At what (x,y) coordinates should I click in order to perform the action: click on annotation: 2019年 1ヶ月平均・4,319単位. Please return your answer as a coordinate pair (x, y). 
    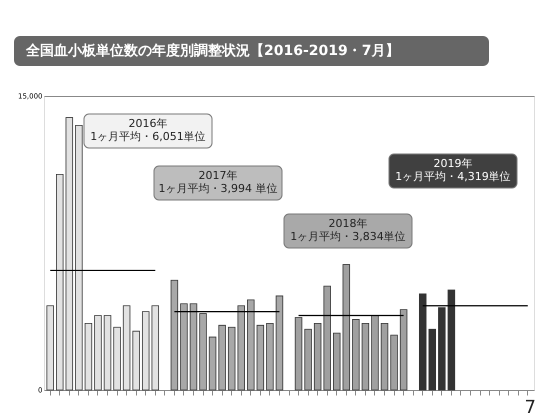
    Looking at the image, I should click on (453, 170).